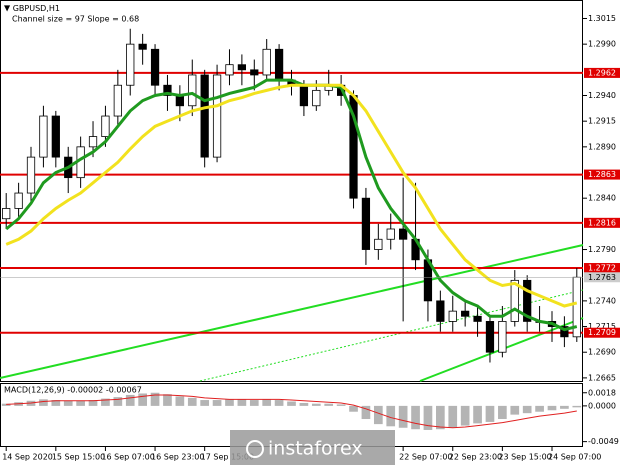 The width and height of the screenshot is (620, 465). Describe the element at coordinates (78, 457) in the screenshot. I see `x-tick-label: 15 Sep 15:00` at that location.